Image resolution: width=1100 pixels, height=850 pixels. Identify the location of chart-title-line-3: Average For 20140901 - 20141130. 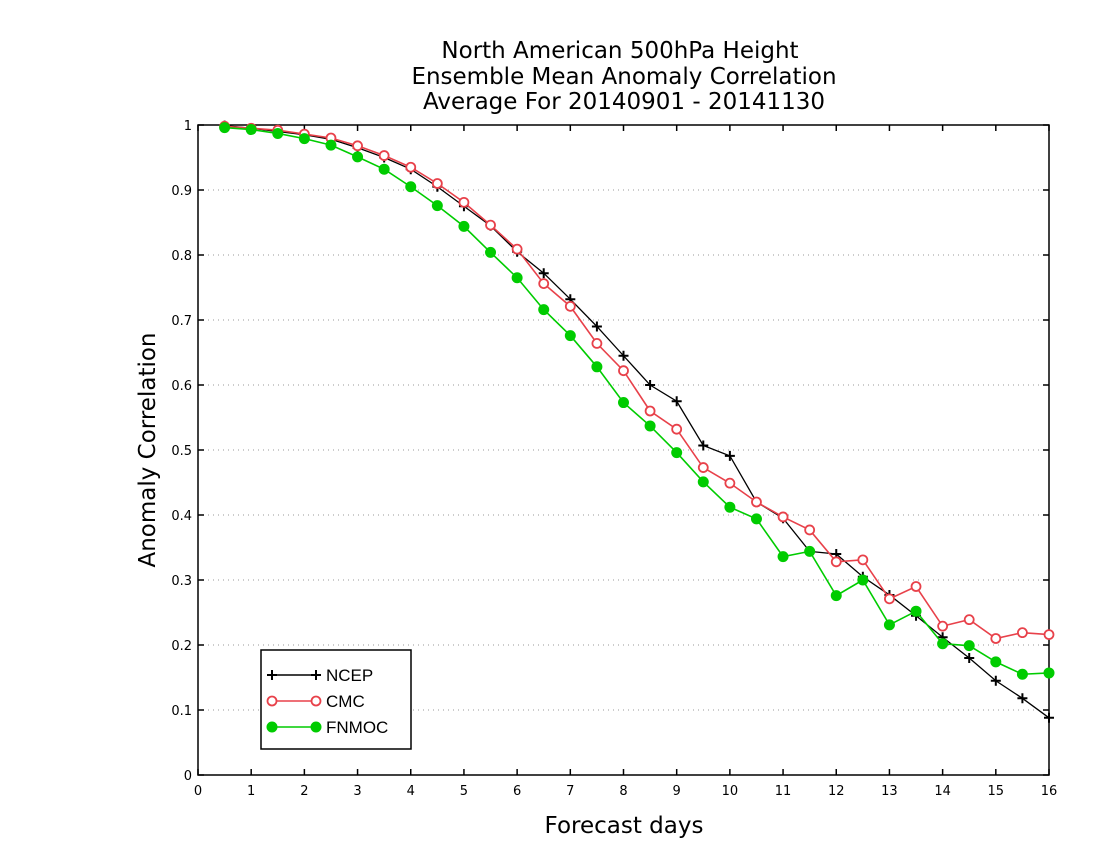
(624, 102).